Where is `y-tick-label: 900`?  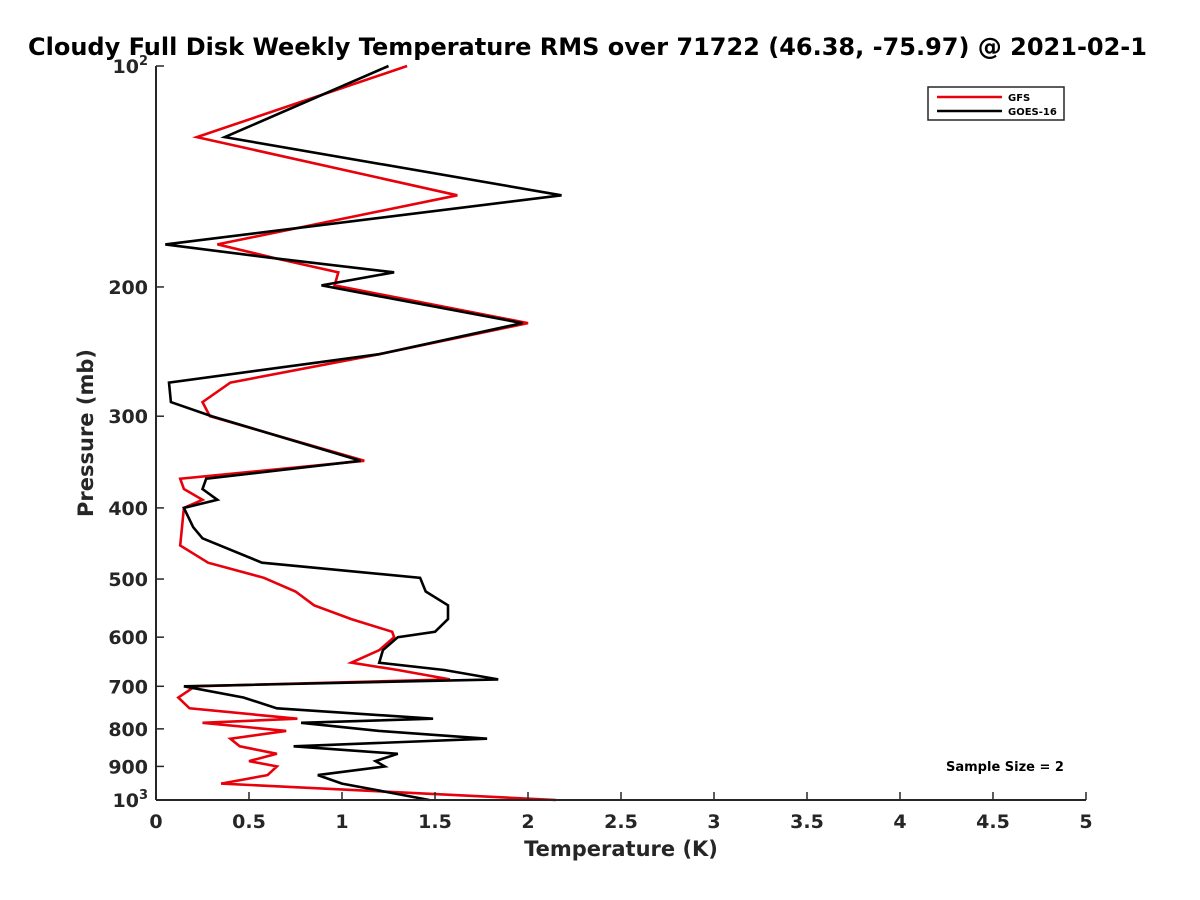 y-tick-label: 900 is located at coordinates (128, 767).